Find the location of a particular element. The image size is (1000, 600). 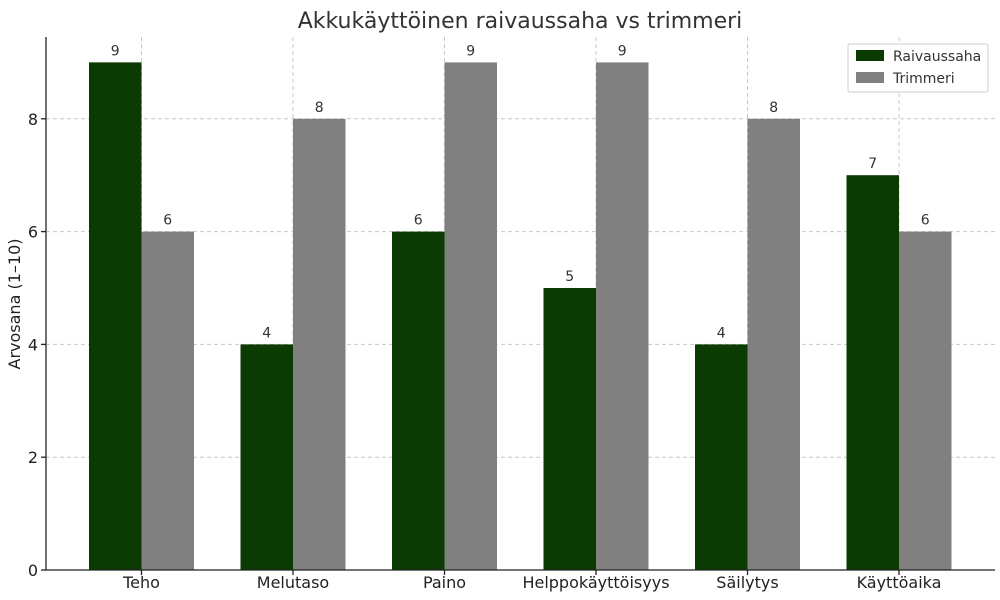

legend: Raivaussaha Trimmeri is located at coordinates (918, 68).